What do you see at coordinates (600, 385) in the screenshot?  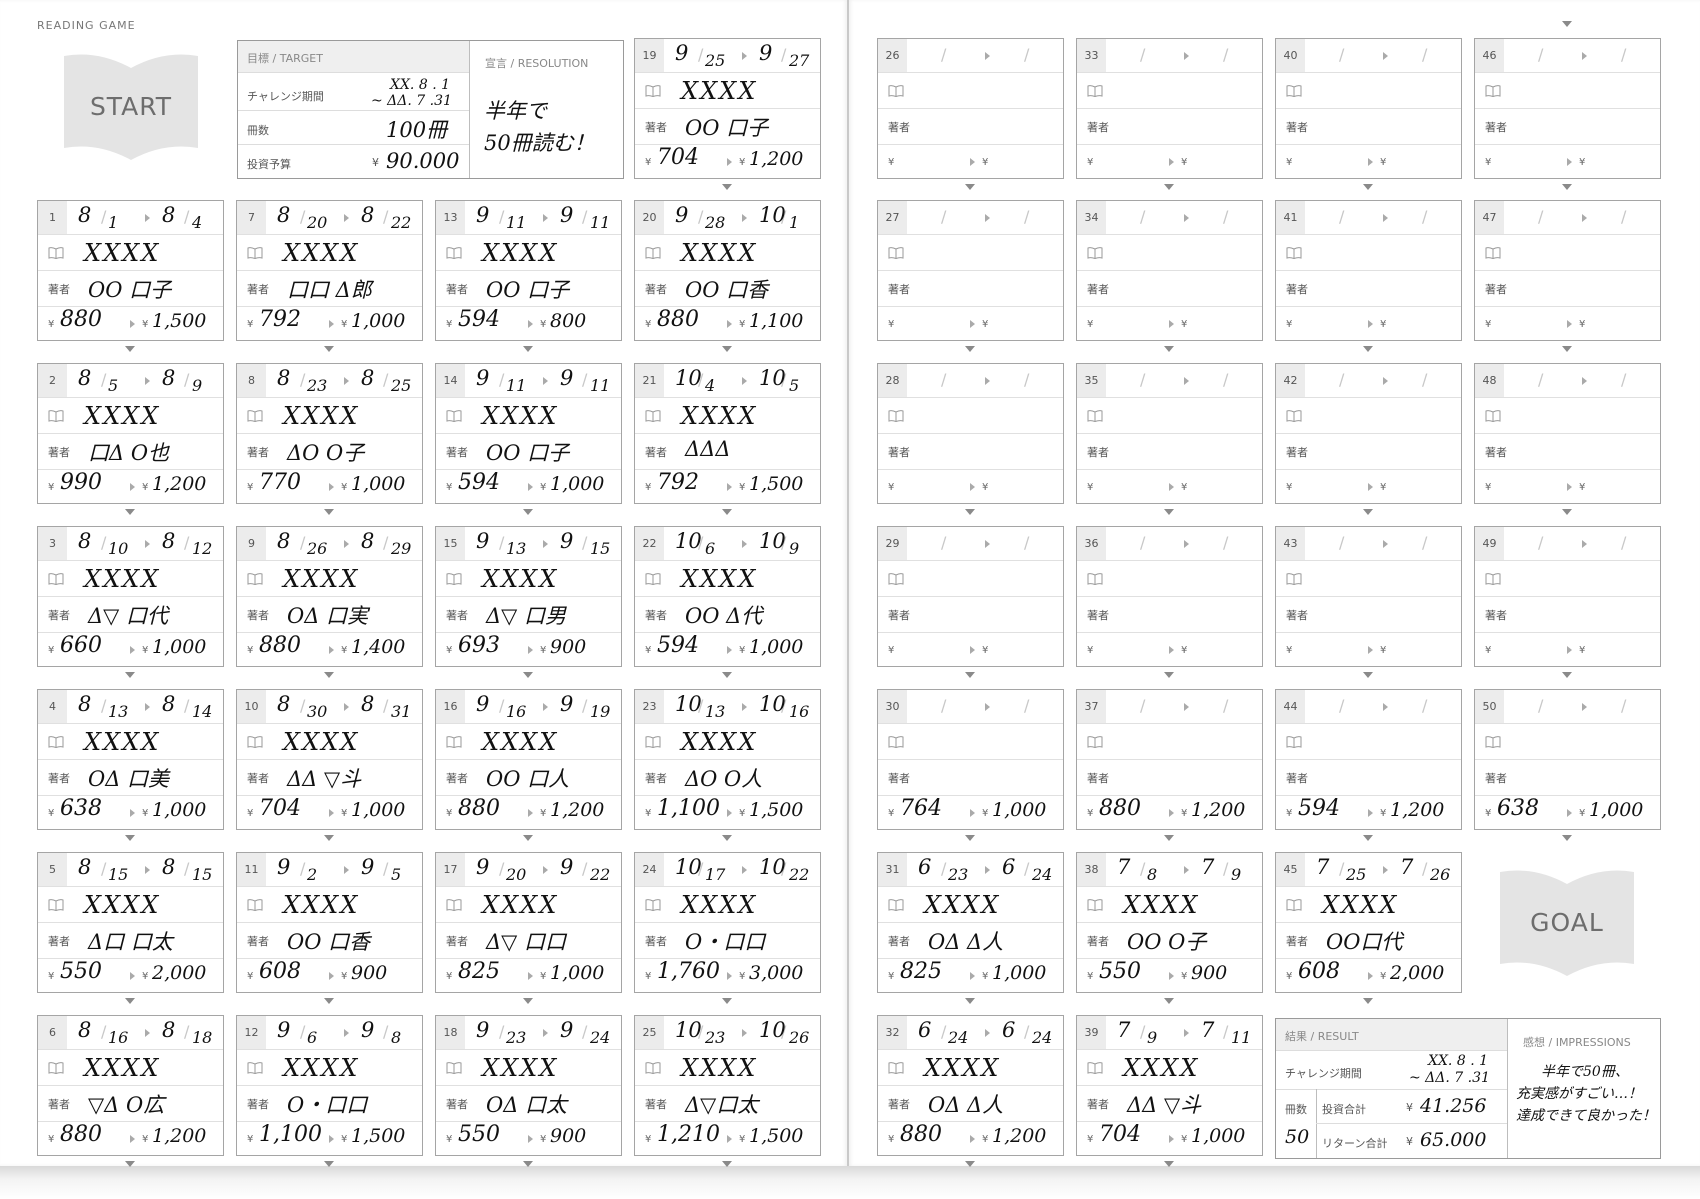 I see `end-day: 11` at bounding box center [600, 385].